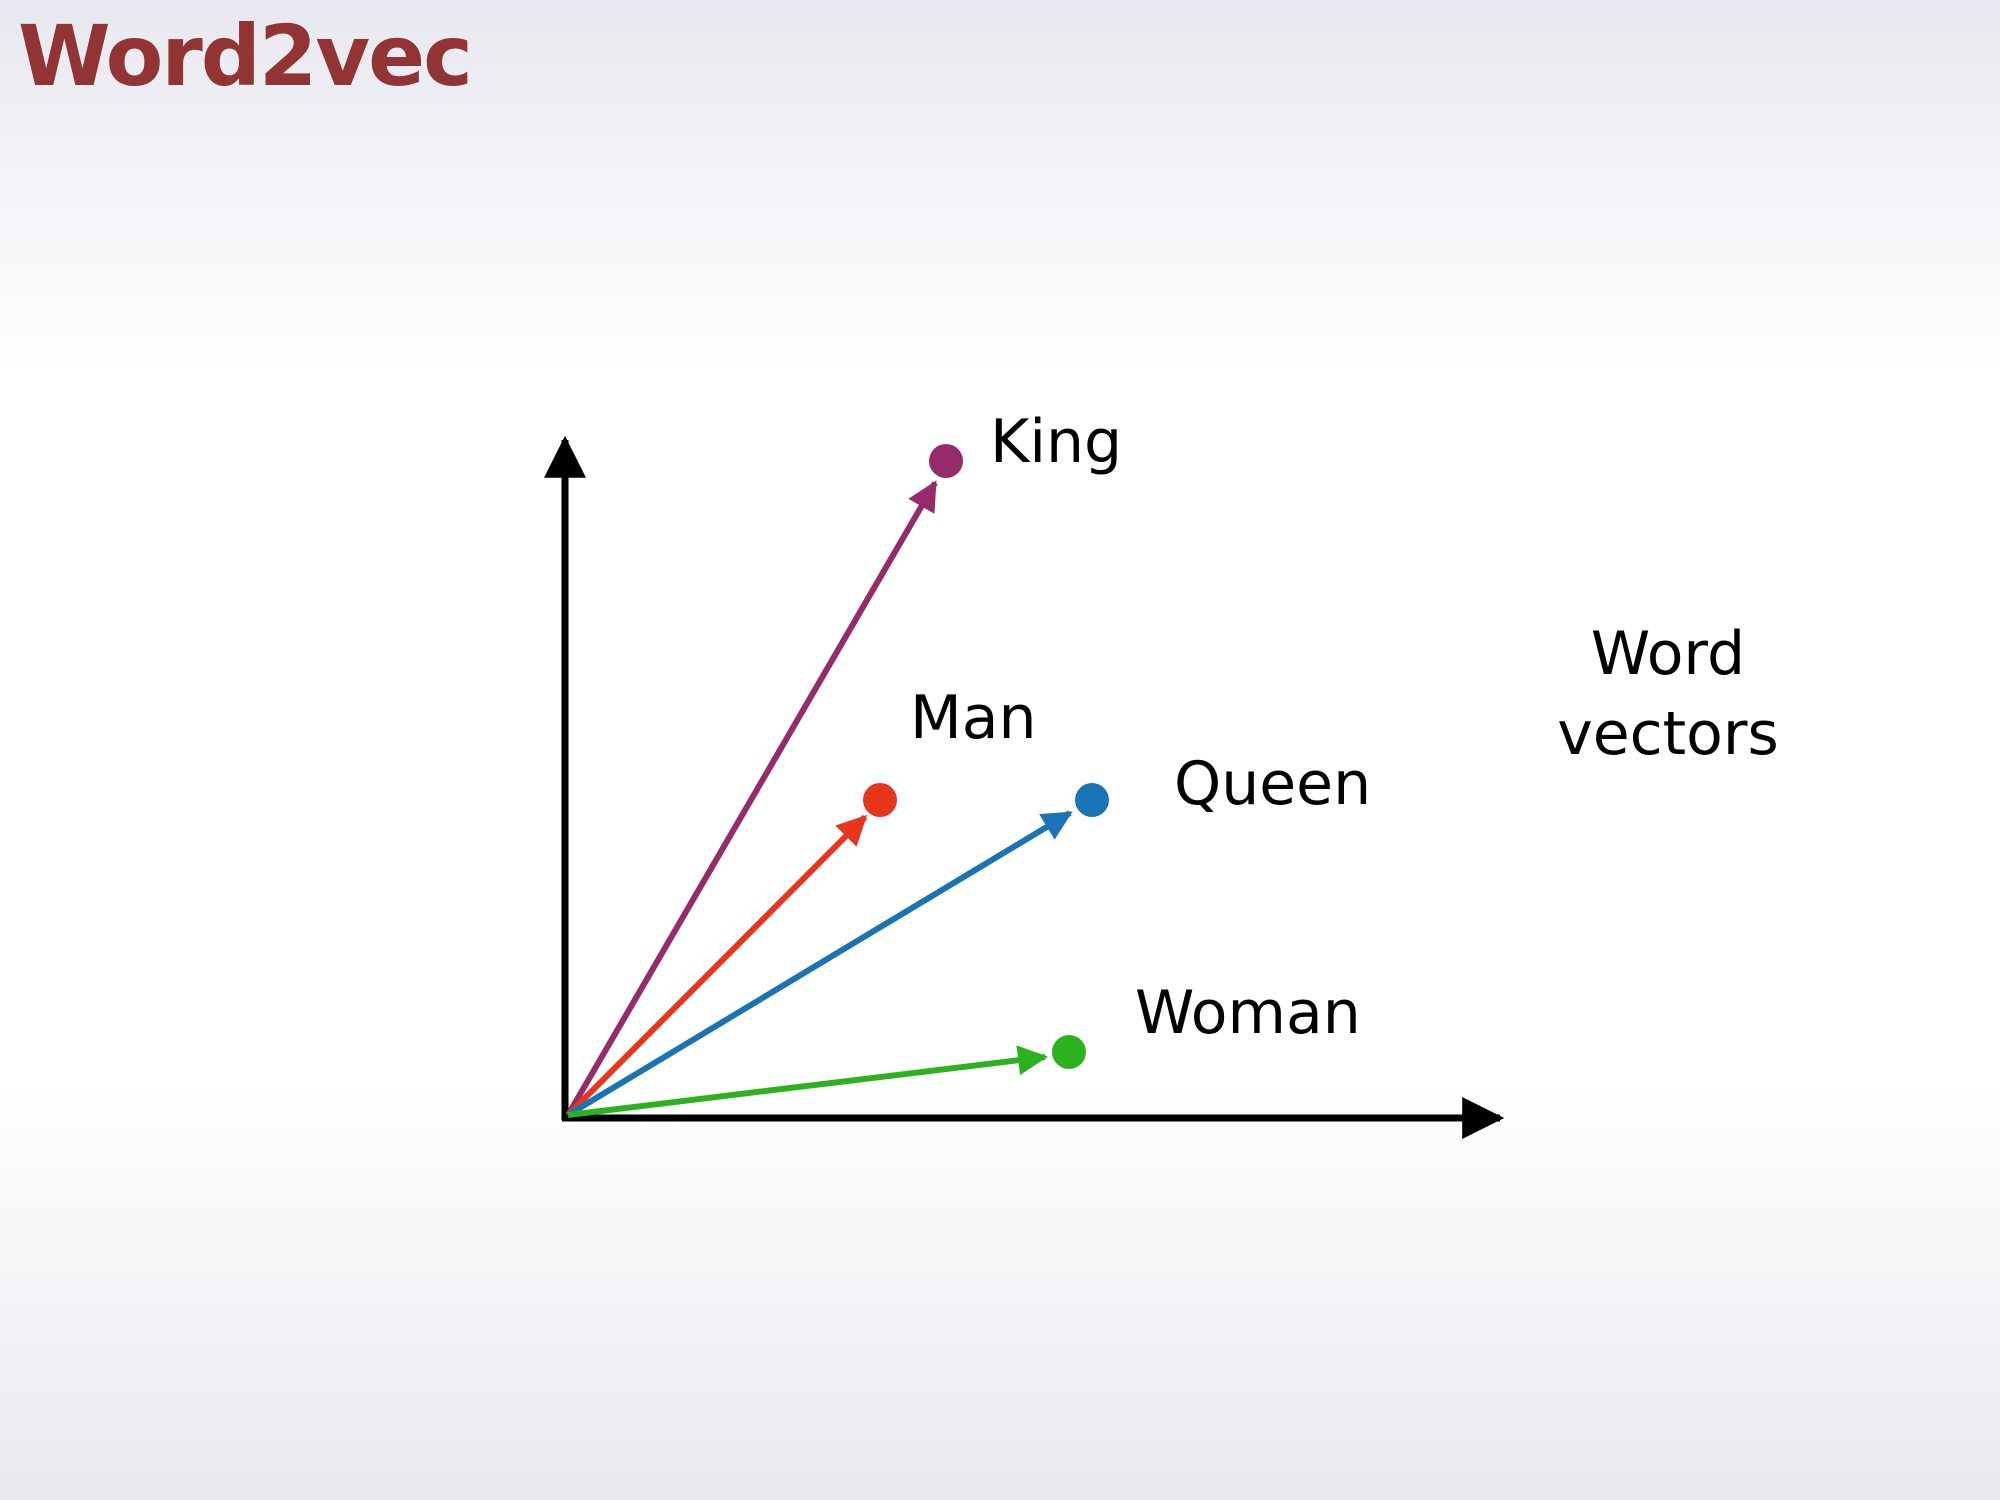 Image resolution: width=2000 pixels, height=1500 pixels. What do you see at coordinates (946, 461) in the screenshot?
I see `king-point` at bounding box center [946, 461].